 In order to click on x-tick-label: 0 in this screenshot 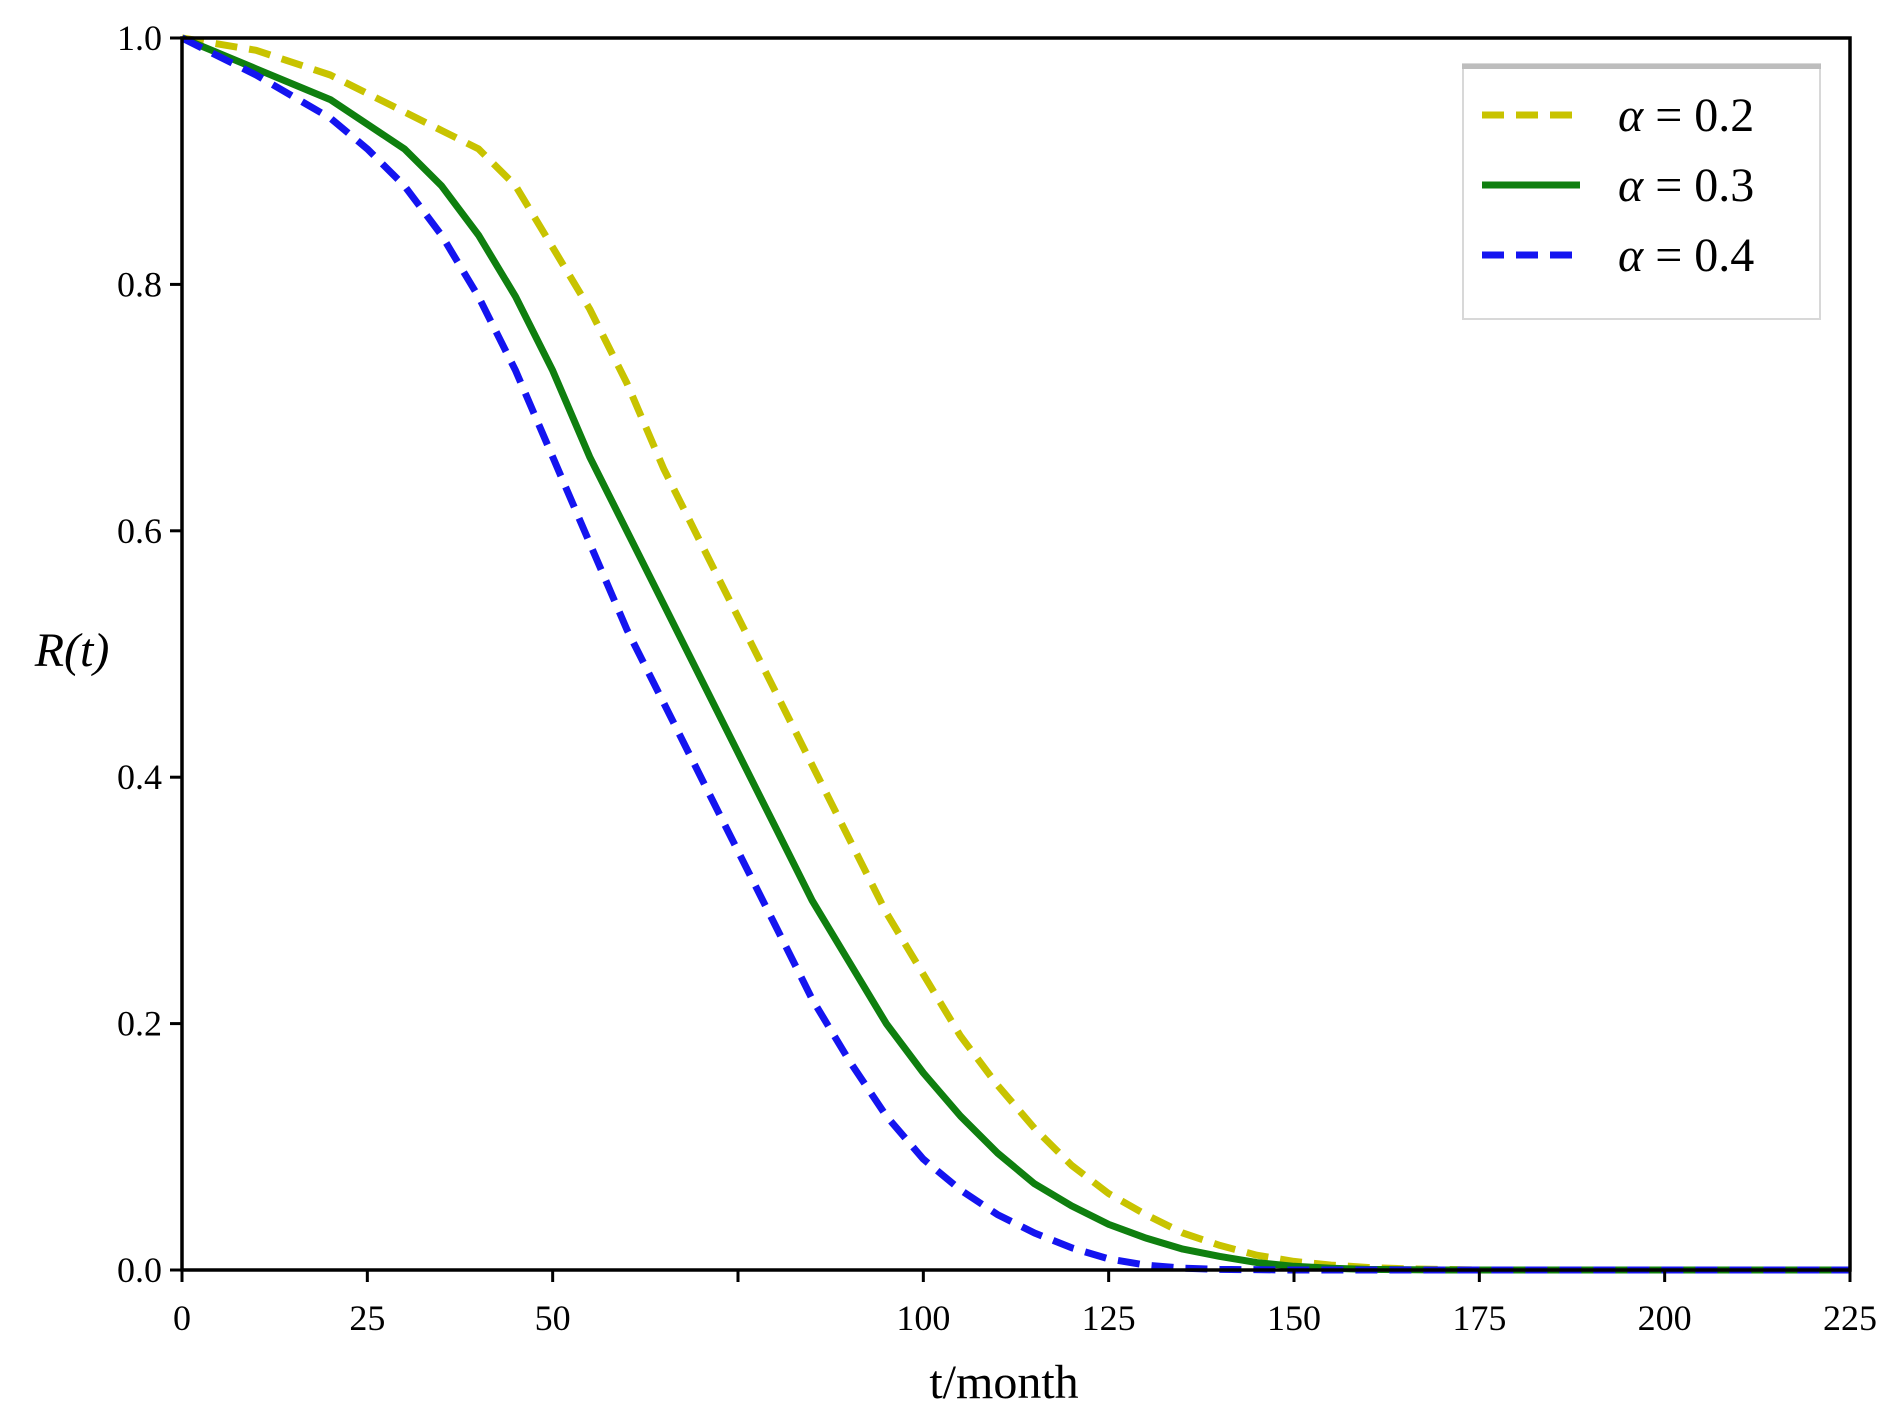, I will do `click(182, 1318)`.